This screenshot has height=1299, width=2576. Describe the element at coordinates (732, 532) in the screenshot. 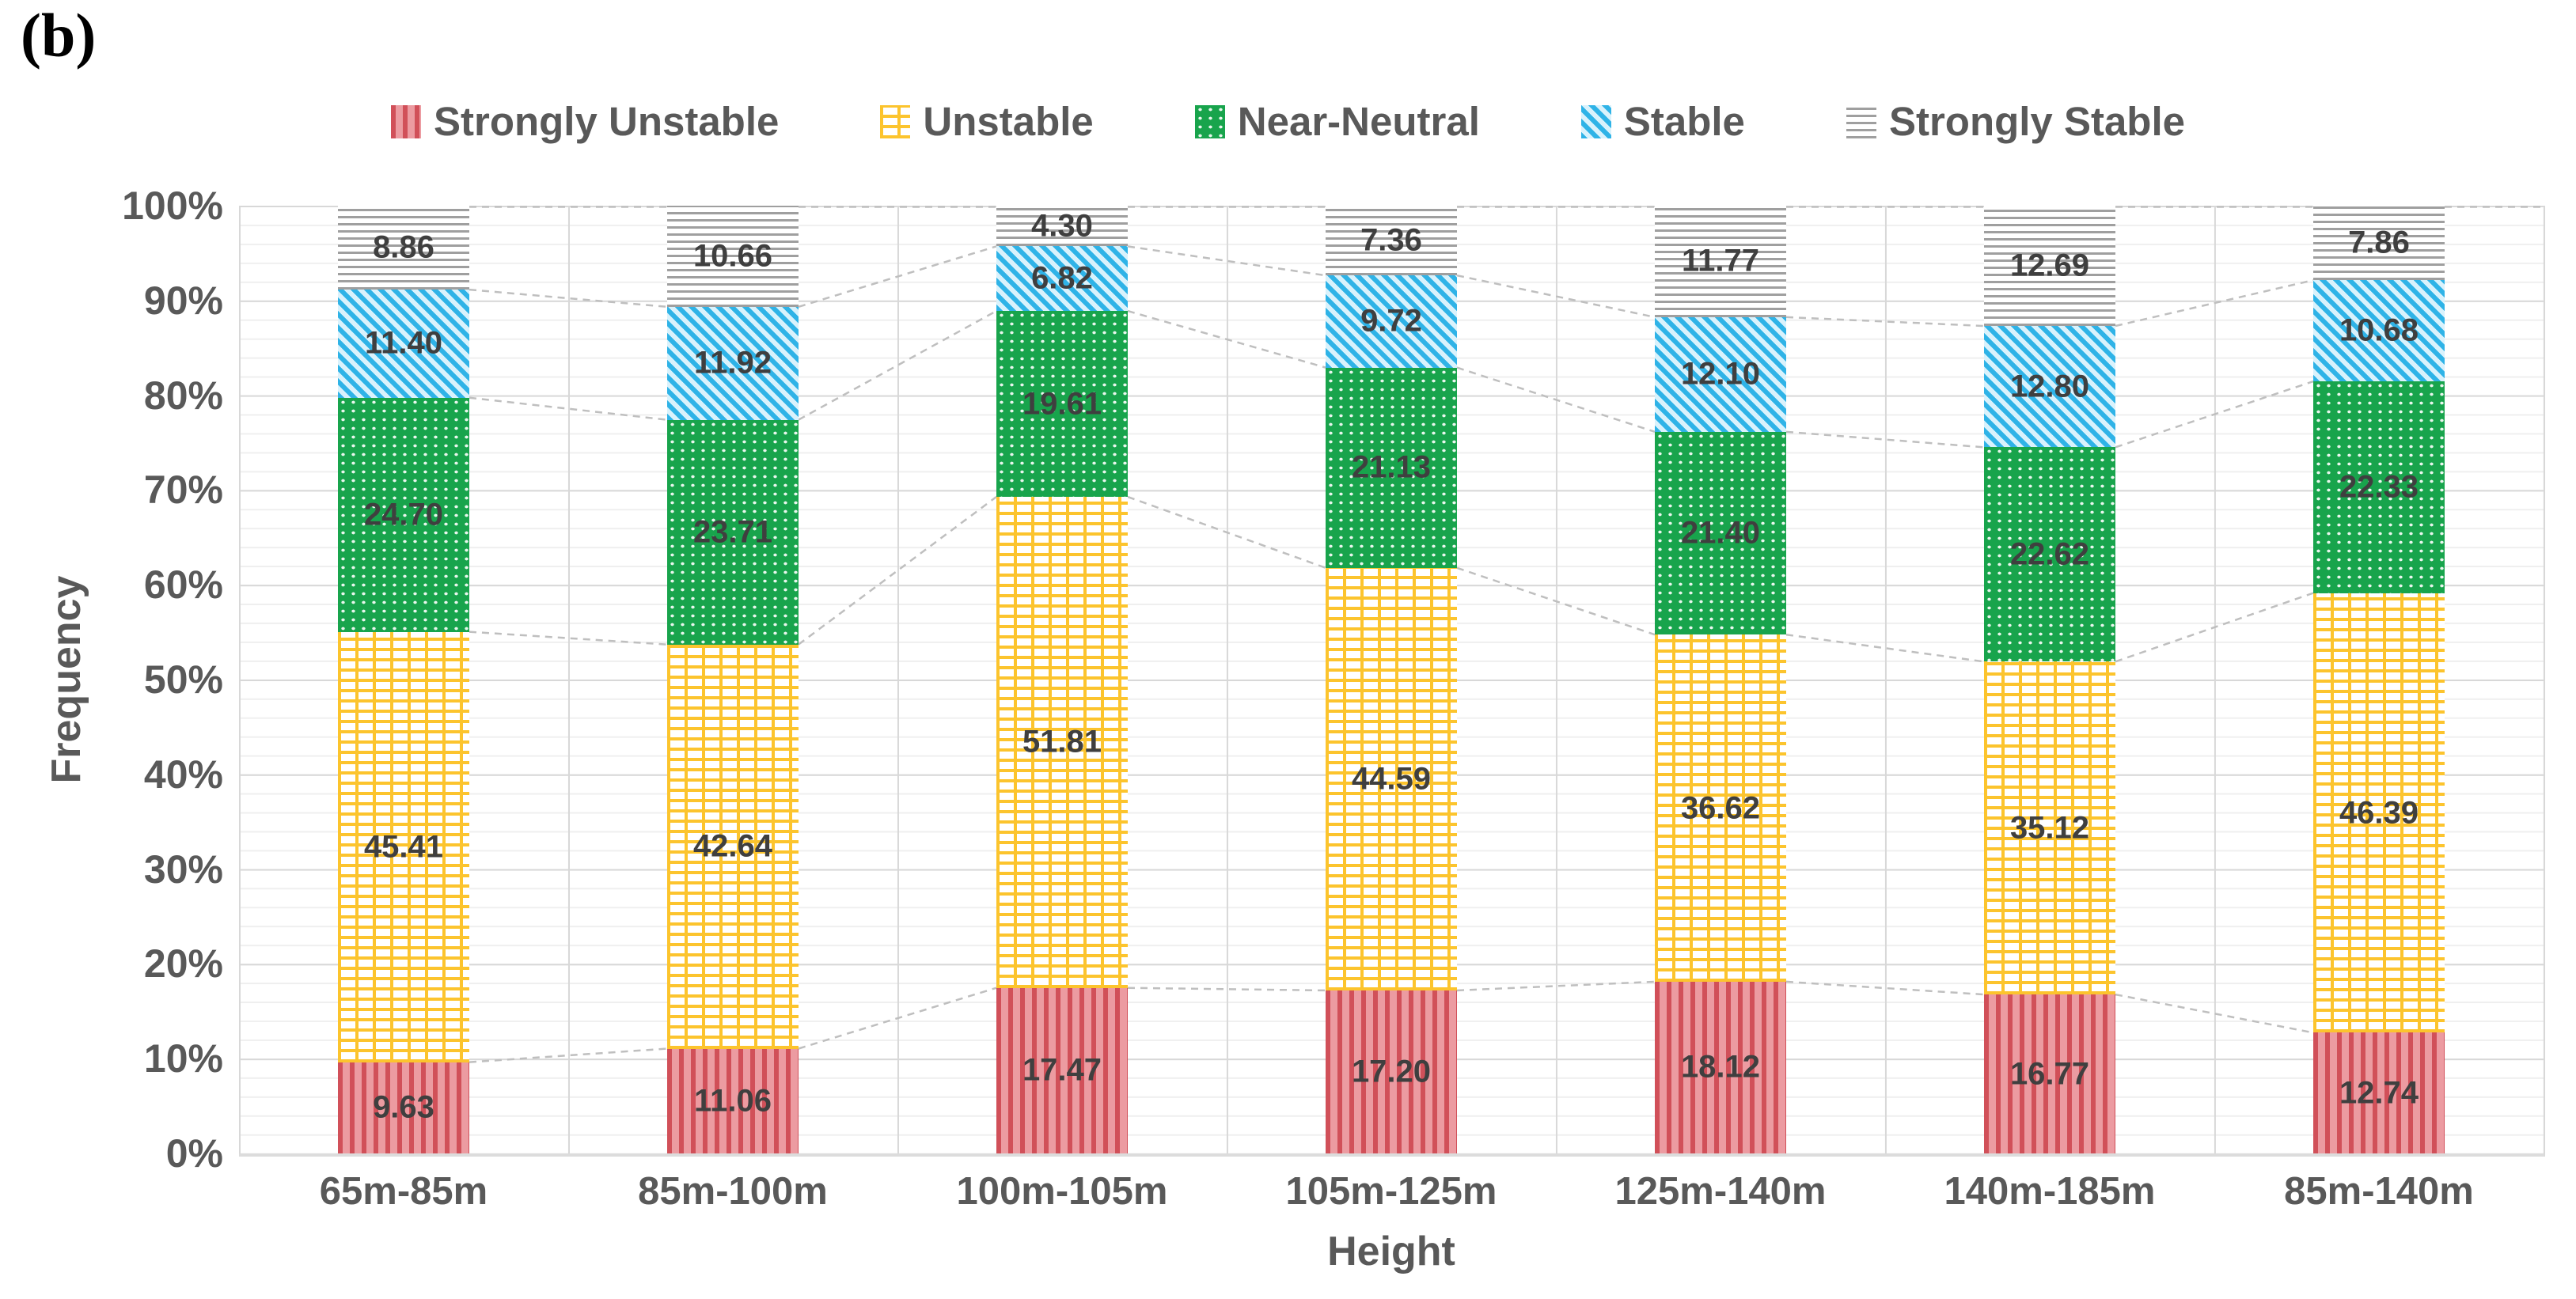

I see `bar-segment-value: 23.71` at that location.